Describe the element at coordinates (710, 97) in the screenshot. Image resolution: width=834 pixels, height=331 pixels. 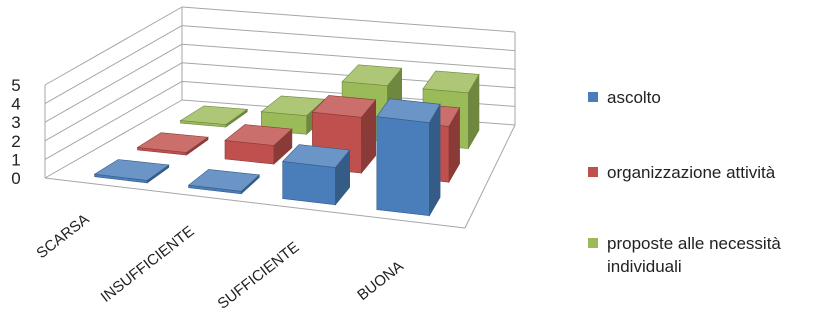
I see `legend-item: ascolto` at that location.